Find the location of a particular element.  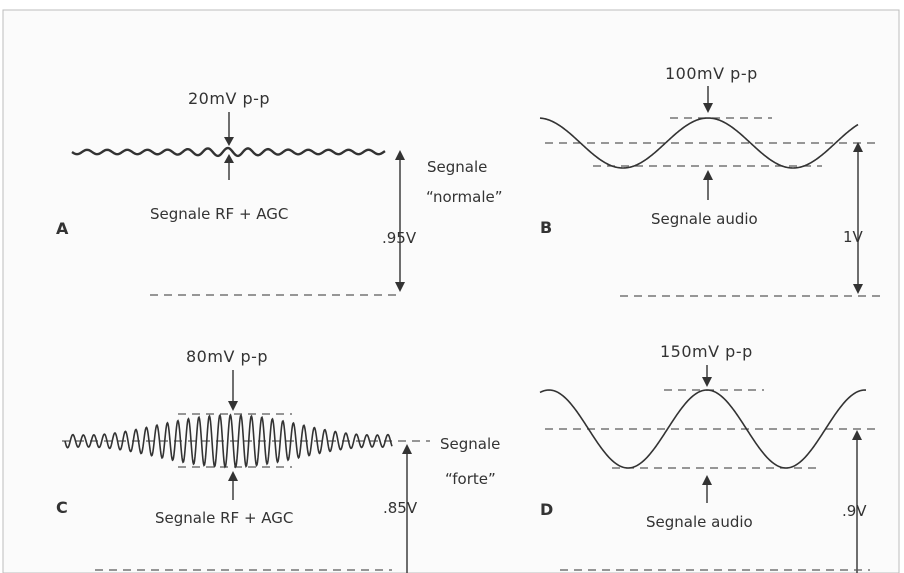

panel-c-letter: C is located at coordinates (62, 507).